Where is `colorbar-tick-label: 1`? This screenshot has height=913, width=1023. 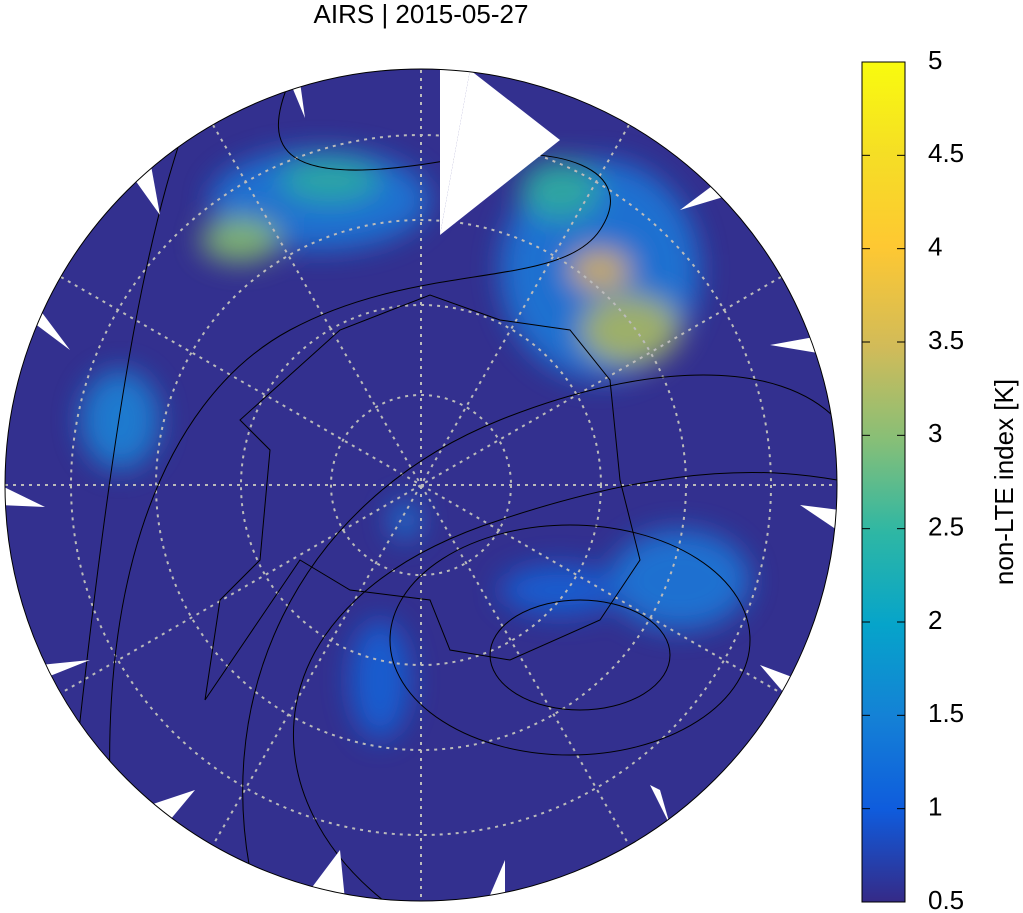 colorbar-tick-label: 1 is located at coordinates (935, 807).